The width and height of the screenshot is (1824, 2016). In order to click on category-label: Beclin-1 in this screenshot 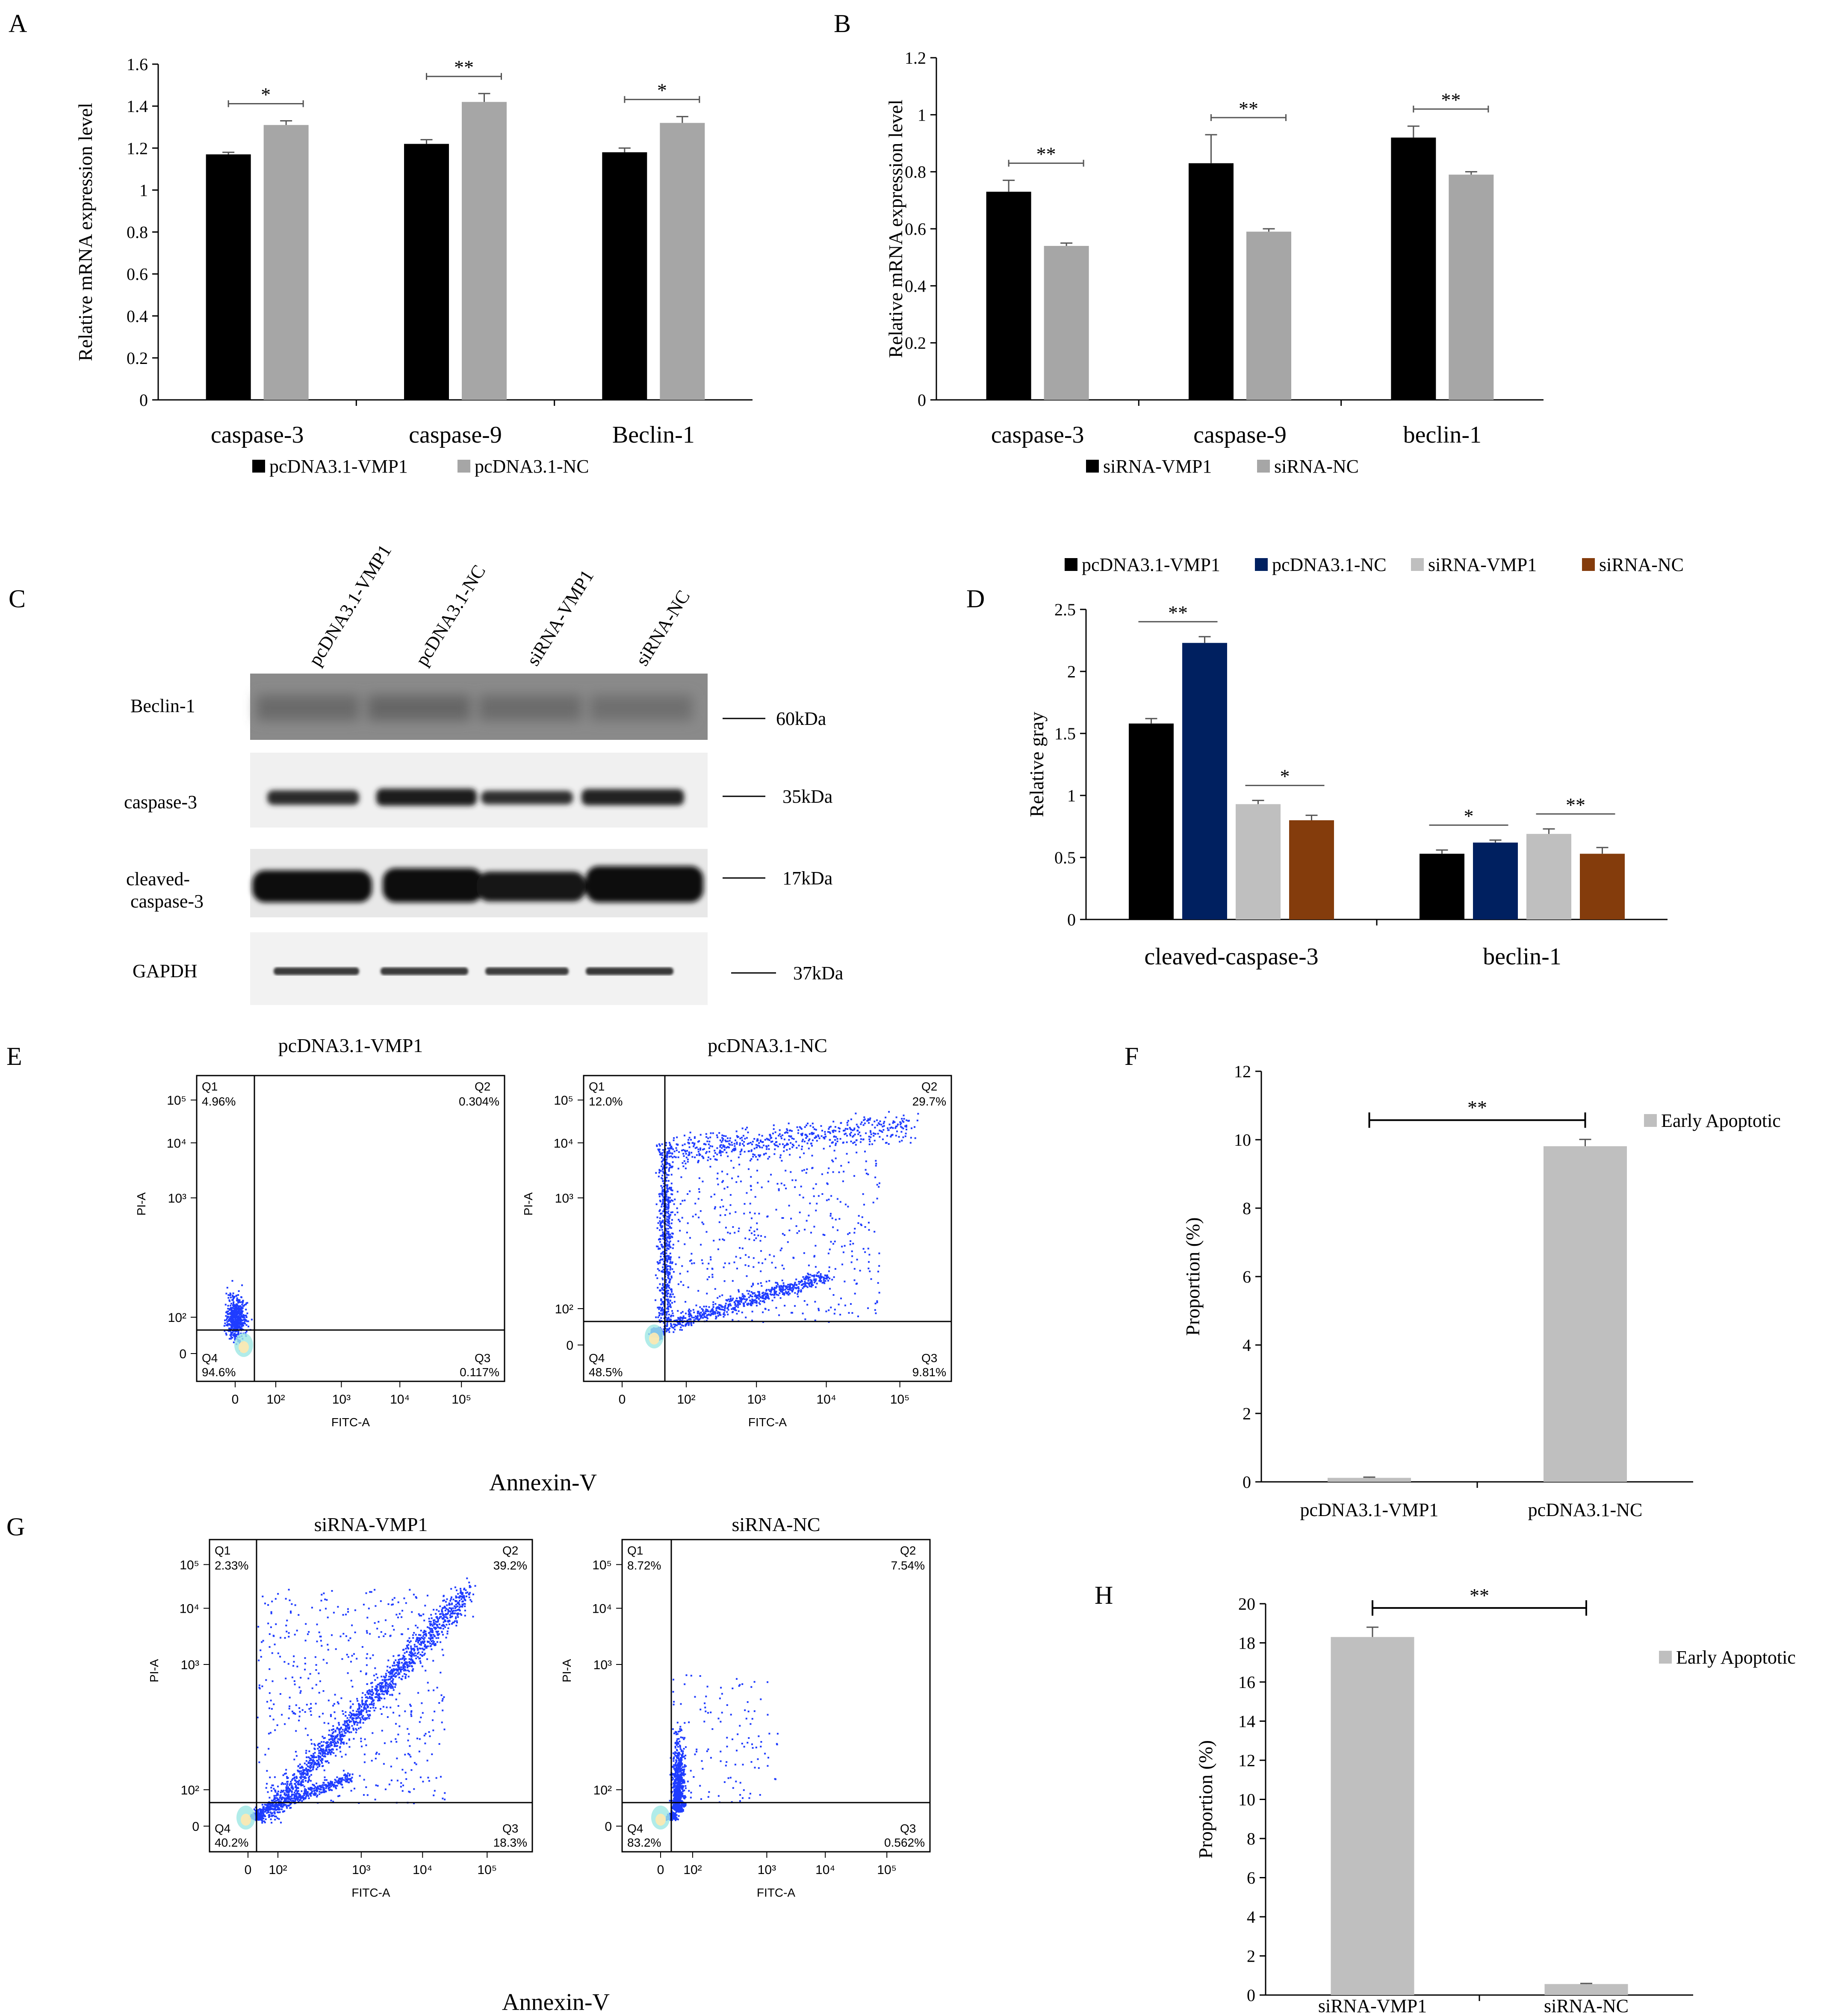, I will do `click(653, 435)`.